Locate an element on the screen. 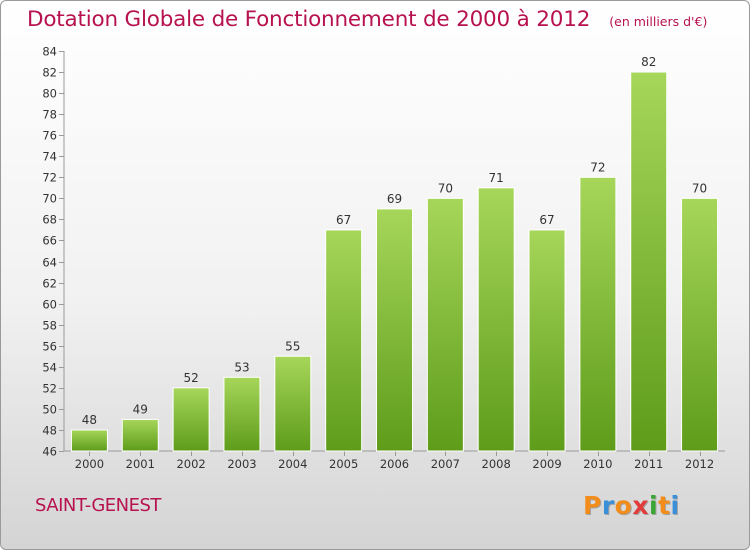  x-tick-label: 2009 is located at coordinates (546, 464).